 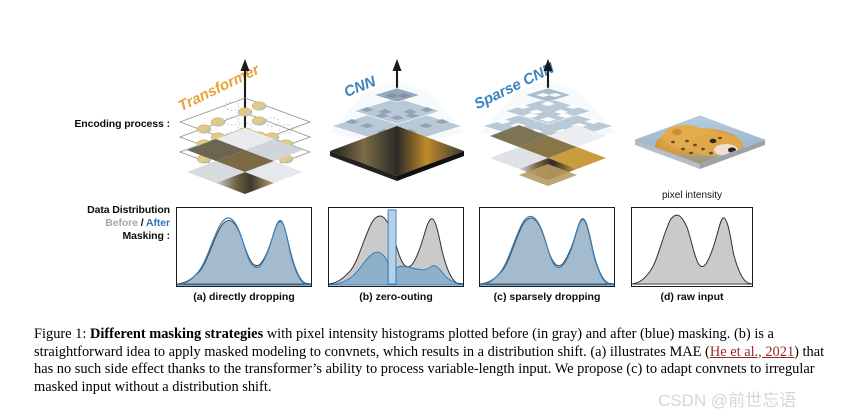 What do you see at coordinates (121, 223) in the screenshot?
I see `before-word: Before` at bounding box center [121, 223].